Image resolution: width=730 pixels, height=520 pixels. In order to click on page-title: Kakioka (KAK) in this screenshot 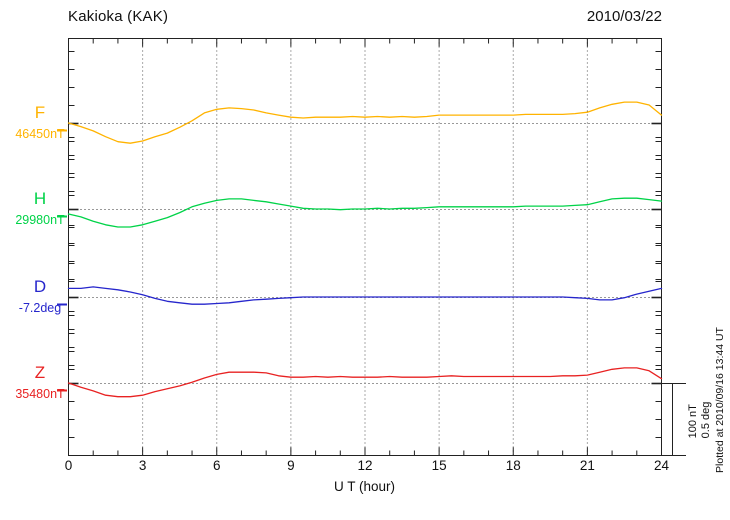, I will do `click(118, 16)`.